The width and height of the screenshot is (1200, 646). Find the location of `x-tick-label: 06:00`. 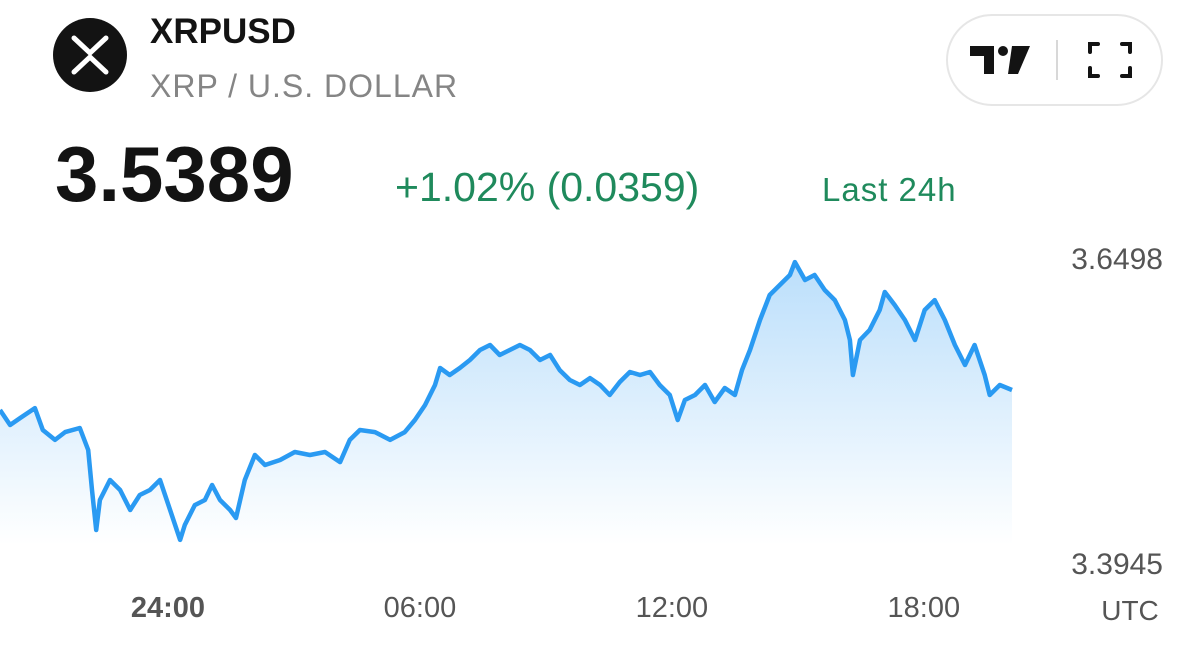

x-tick-label: 06:00 is located at coordinates (420, 608).